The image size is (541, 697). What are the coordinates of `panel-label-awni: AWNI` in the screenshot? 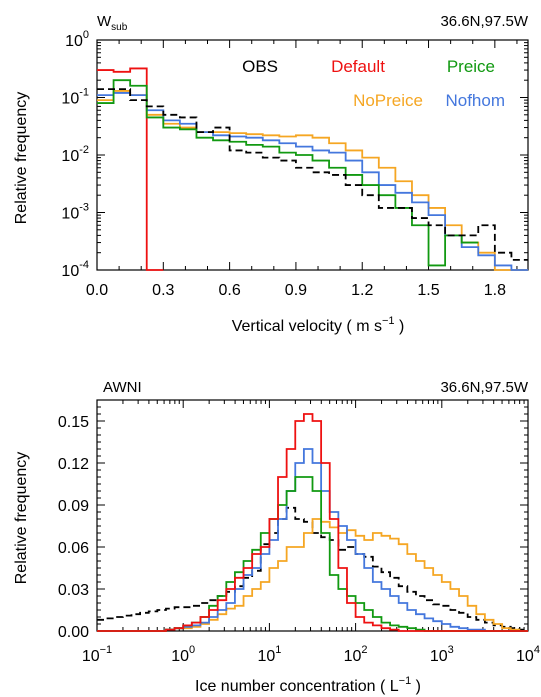 It's located at (122, 387).